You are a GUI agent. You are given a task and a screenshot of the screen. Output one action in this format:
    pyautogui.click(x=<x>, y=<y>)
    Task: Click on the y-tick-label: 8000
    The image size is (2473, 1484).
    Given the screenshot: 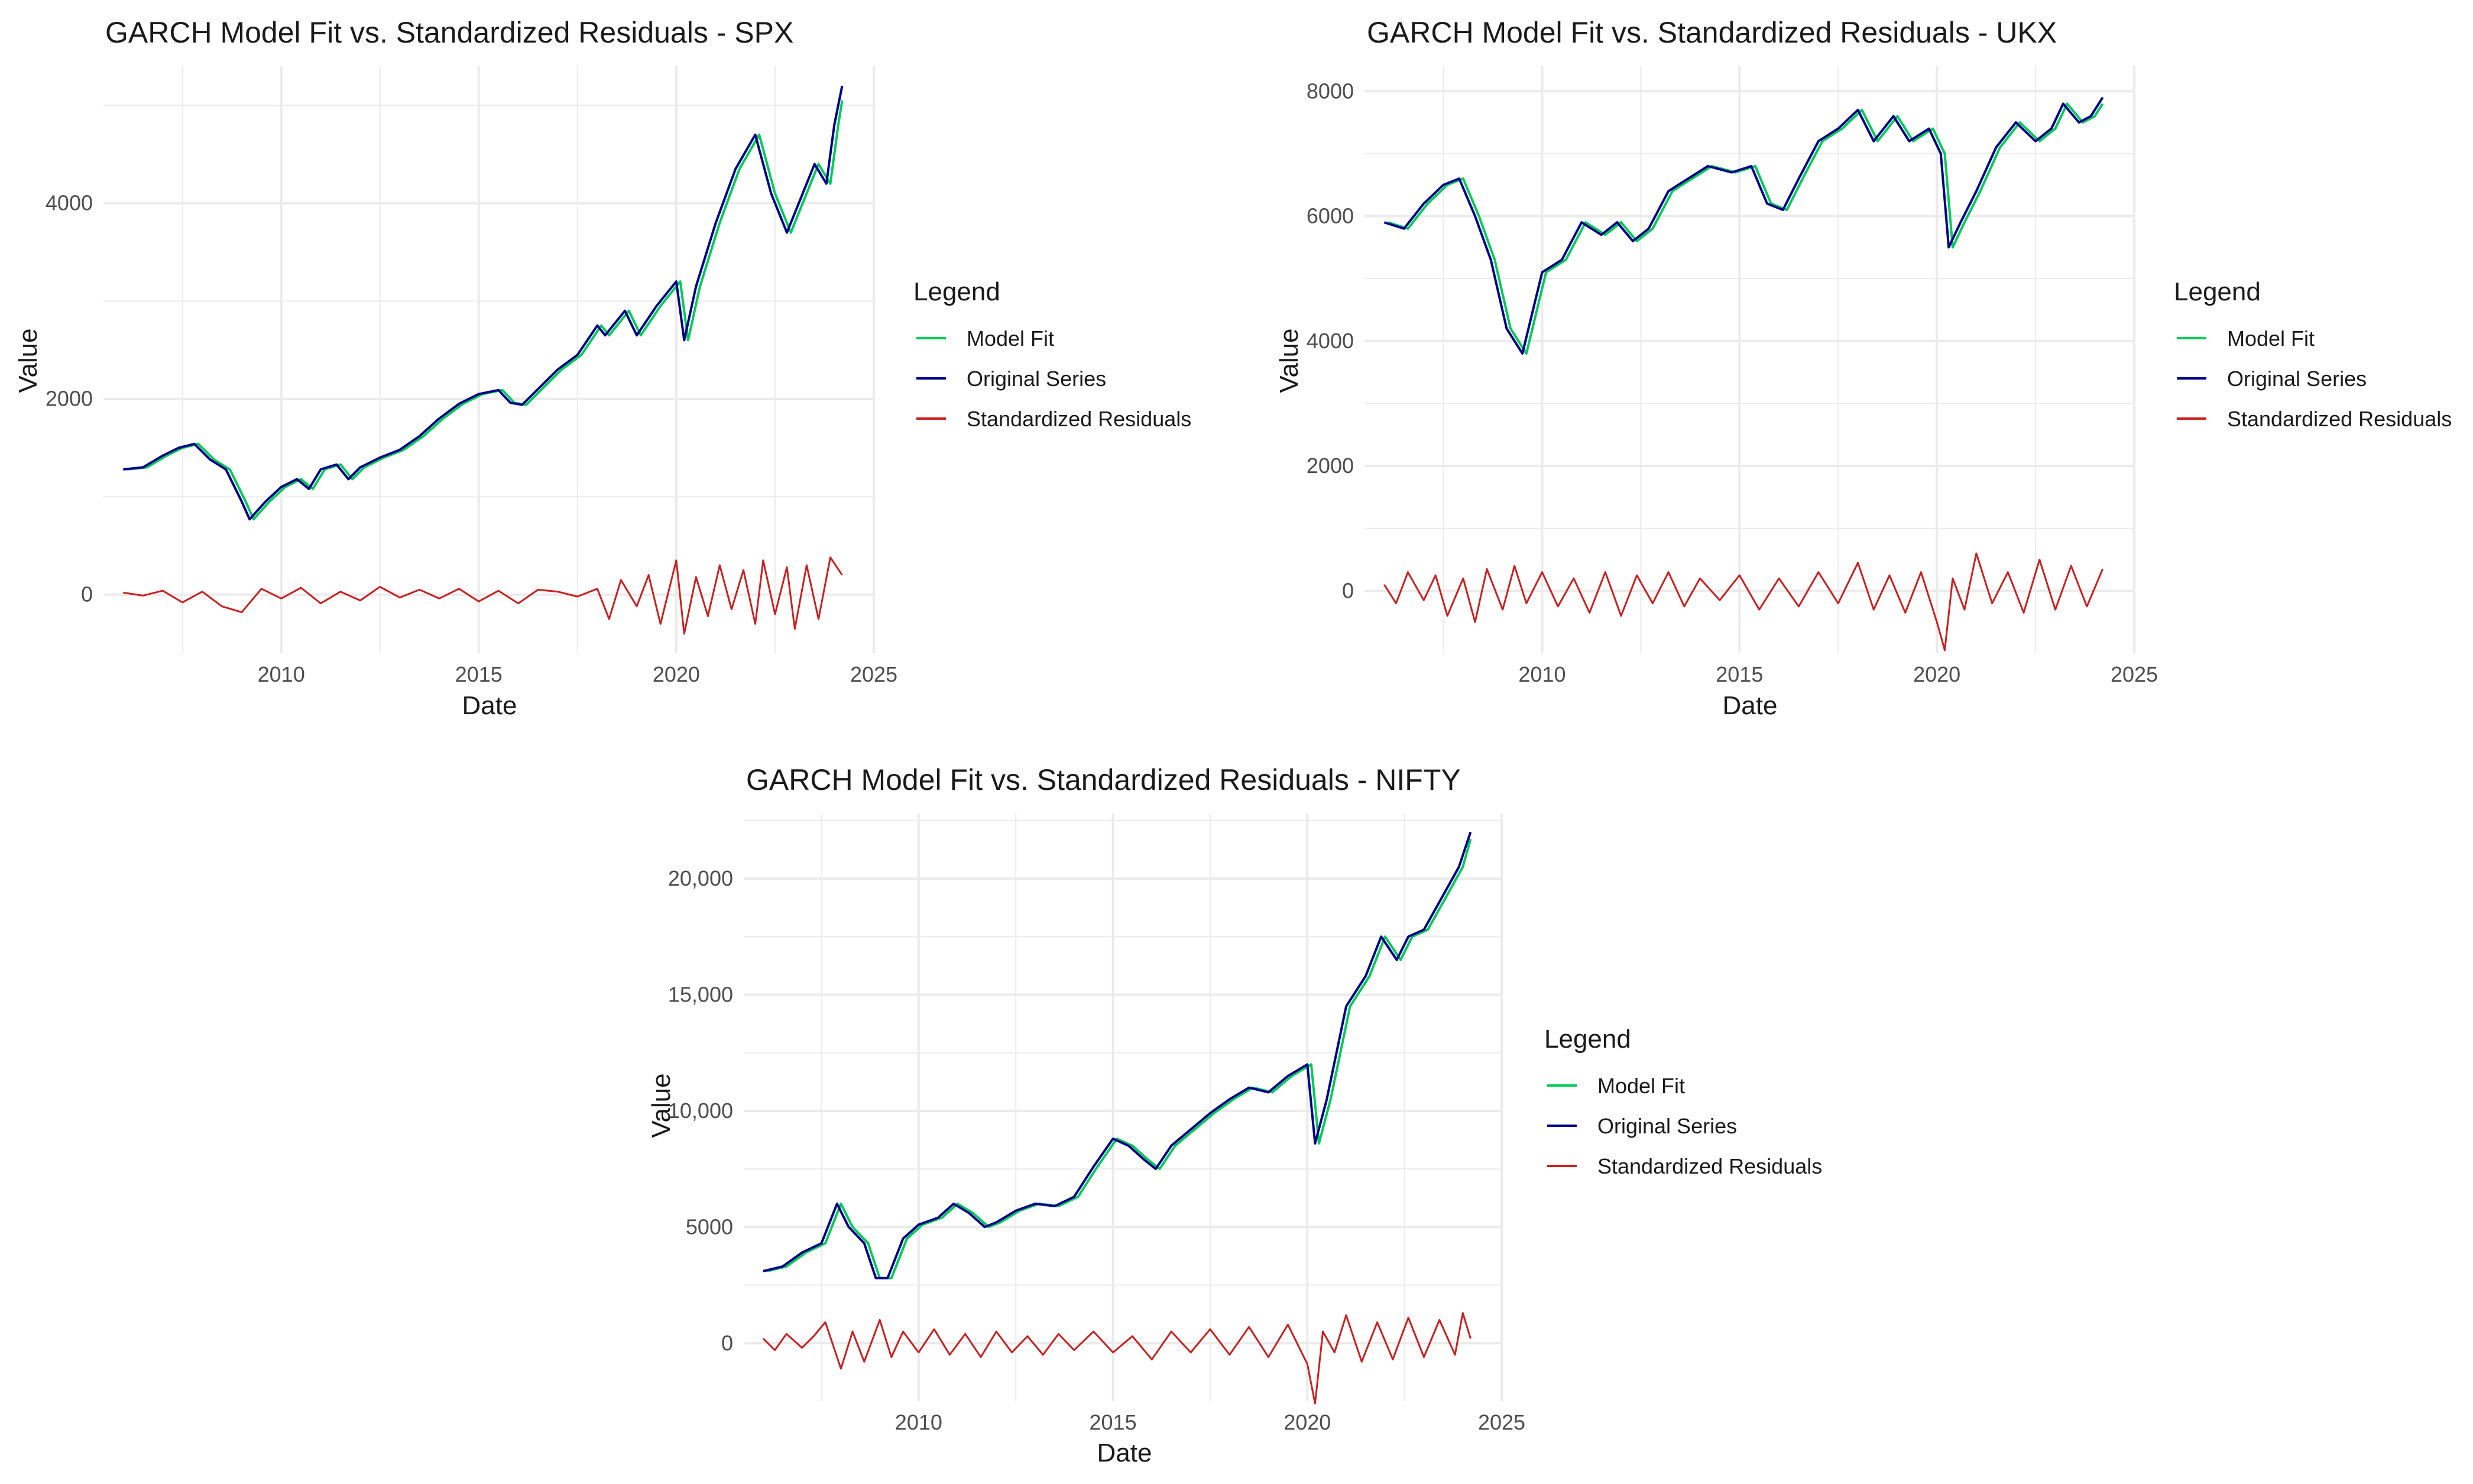 What is the action you would take?
    pyautogui.click(x=1330, y=91)
    